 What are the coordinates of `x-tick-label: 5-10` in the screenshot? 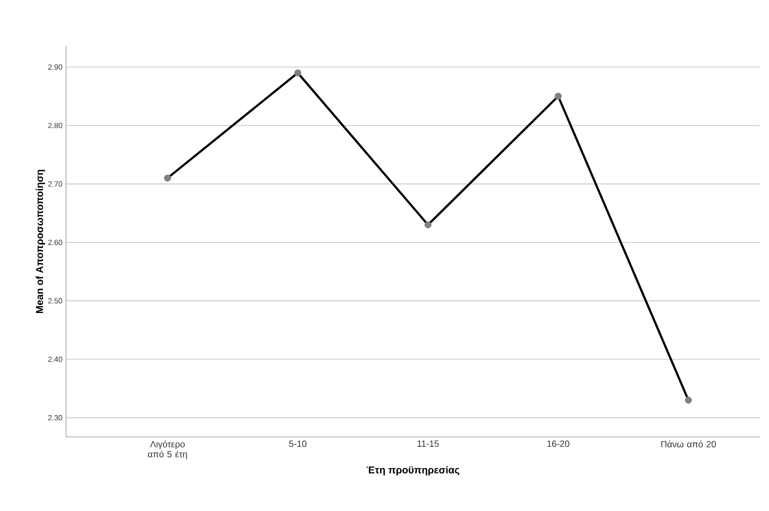 It's located at (297, 443).